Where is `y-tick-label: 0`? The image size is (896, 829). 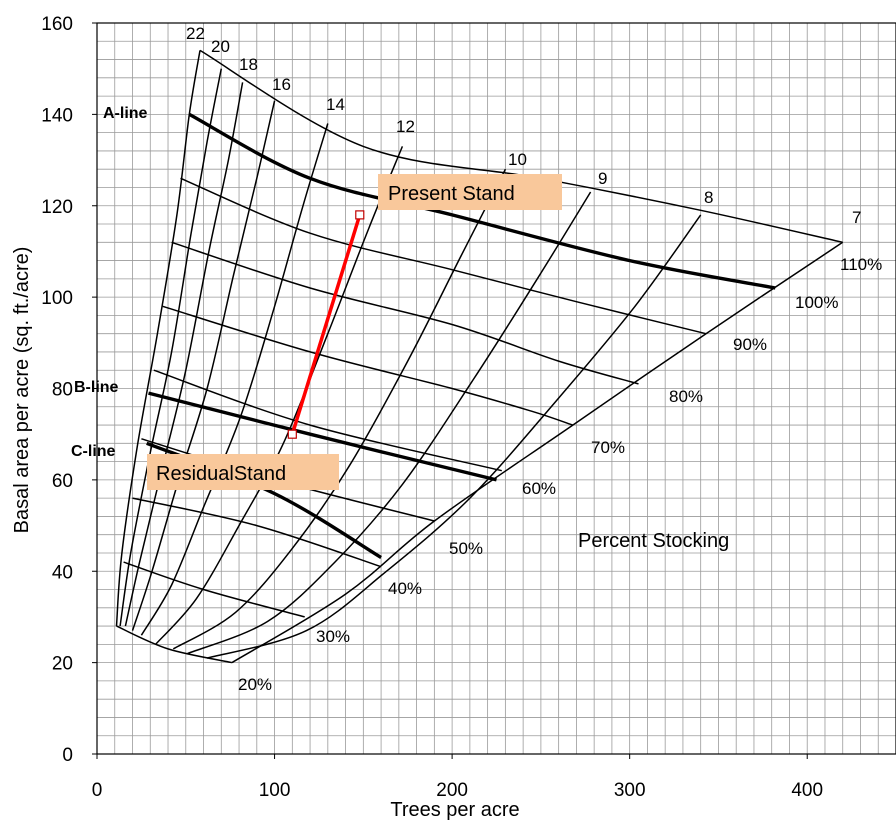 y-tick-label: 0 is located at coordinates (67, 755).